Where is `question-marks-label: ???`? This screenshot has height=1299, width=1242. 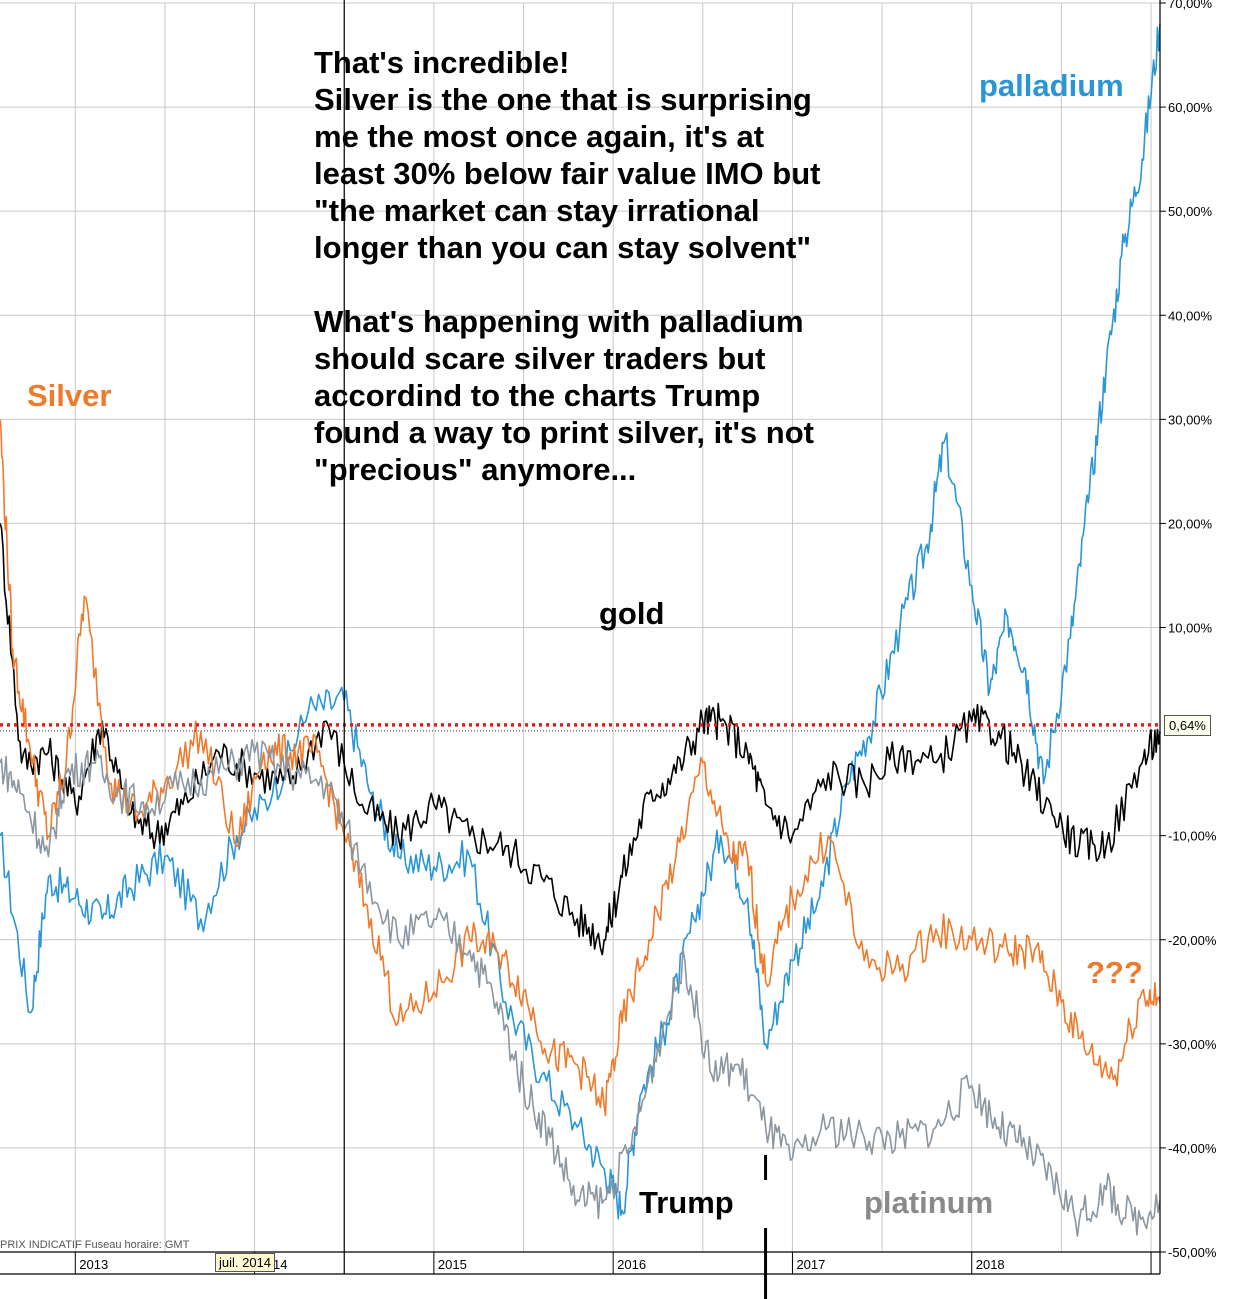
question-marks-label: ??? is located at coordinates (1114, 972).